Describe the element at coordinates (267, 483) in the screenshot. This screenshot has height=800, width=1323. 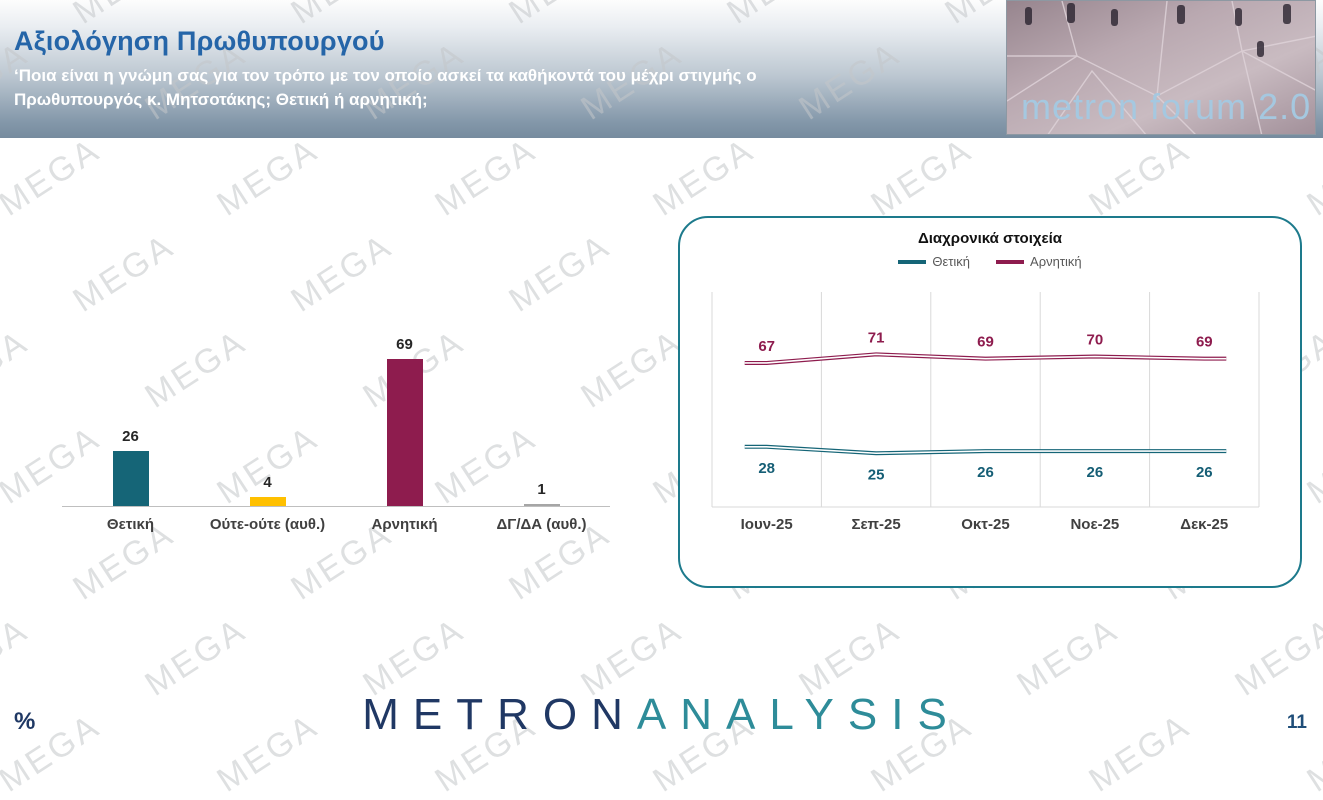
I see `bar-value-label: 4` at that location.